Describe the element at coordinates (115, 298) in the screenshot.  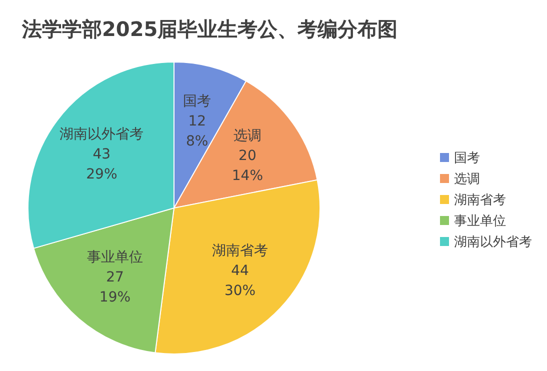
I see `text: 19%` at that location.